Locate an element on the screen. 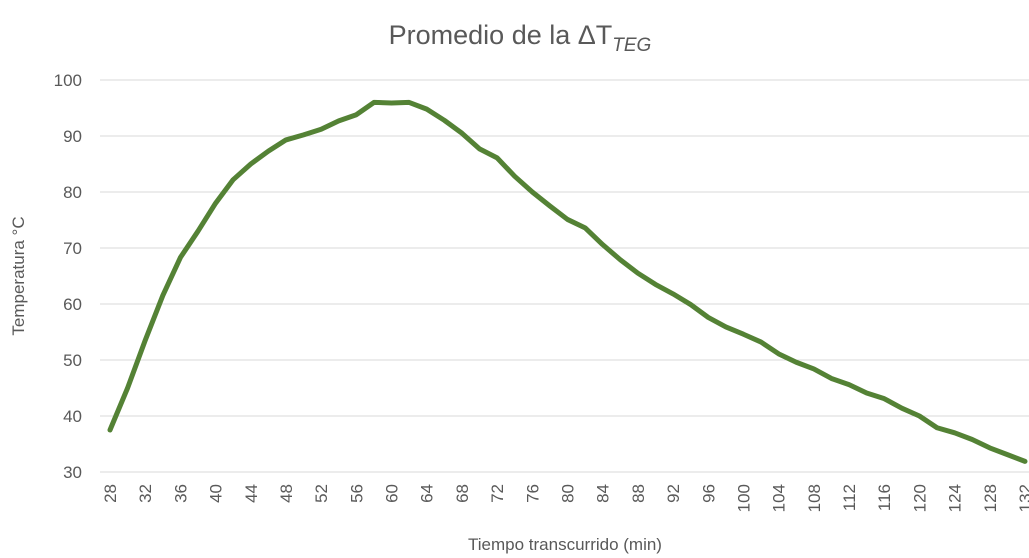 The width and height of the screenshot is (1029, 558). x-tick-label: 48 is located at coordinates (286, 493).